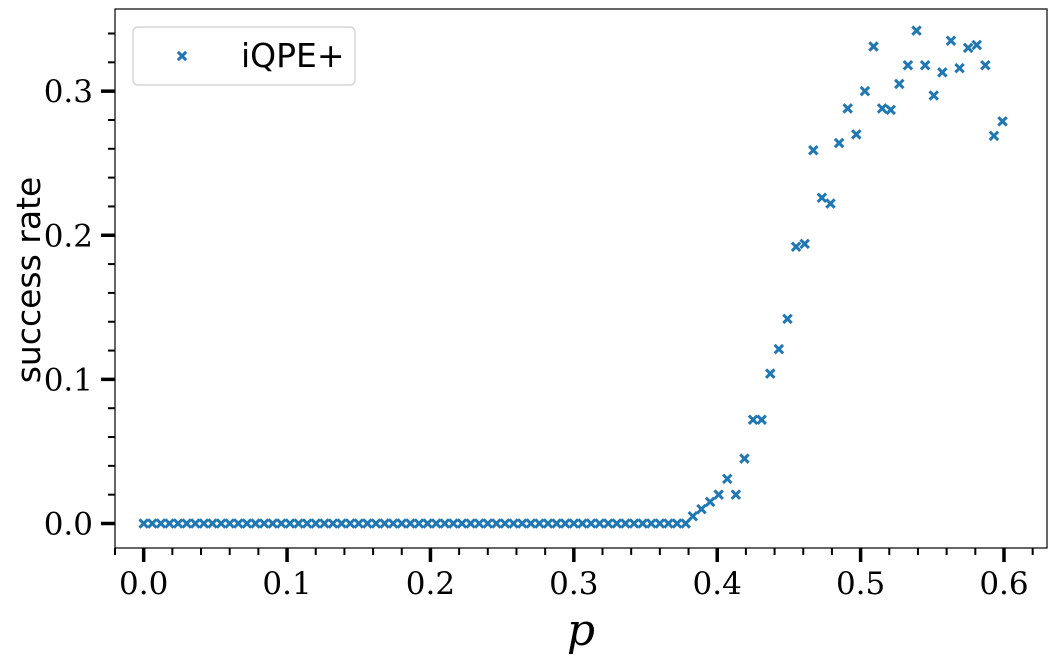  What do you see at coordinates (182, 56) in the screenshot?
I see `legend-marker-x-icon` at bounding box center [182, 56].